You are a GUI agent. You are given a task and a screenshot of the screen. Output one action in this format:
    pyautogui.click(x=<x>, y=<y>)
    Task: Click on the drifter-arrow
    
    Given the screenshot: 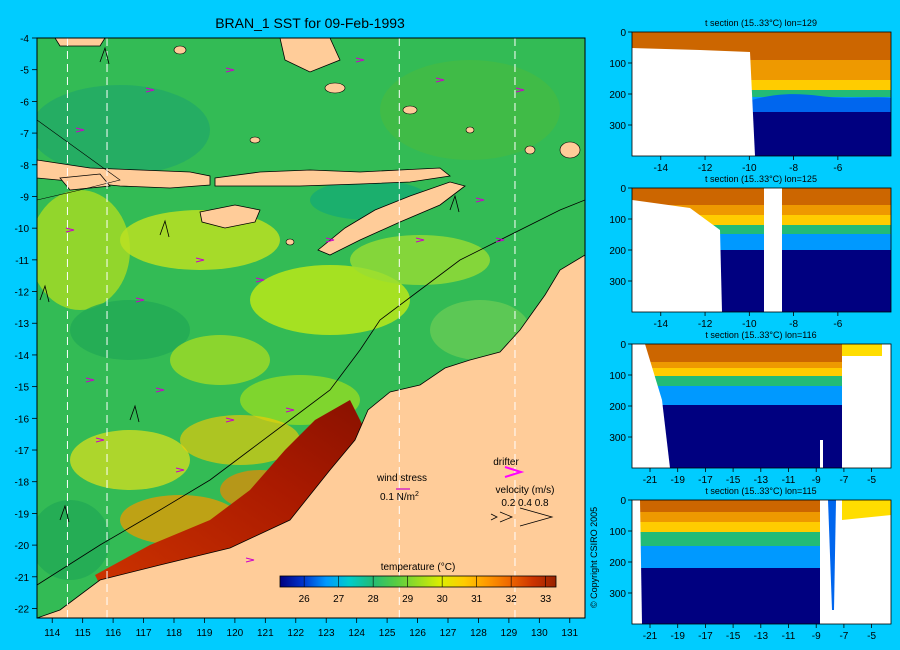 What is the action you would take?
    pyautogui.click(x=514, y=472)
    